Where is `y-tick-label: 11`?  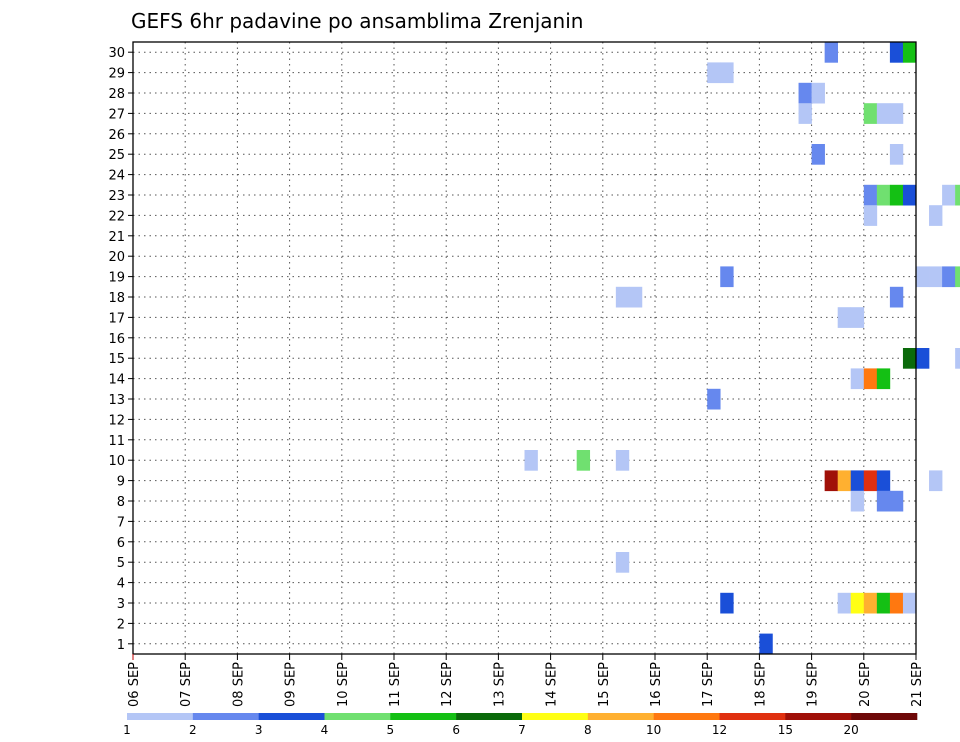
y-tick-label: 11 is located at coordinates (116, 441).